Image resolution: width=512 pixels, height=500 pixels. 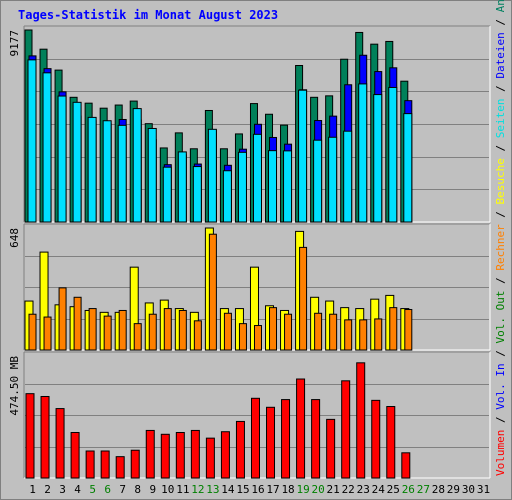 What do you see at coordinates (318, 489) in the screenshot?
I see `x-tick-label: 20` at bounding box center [318, 489].